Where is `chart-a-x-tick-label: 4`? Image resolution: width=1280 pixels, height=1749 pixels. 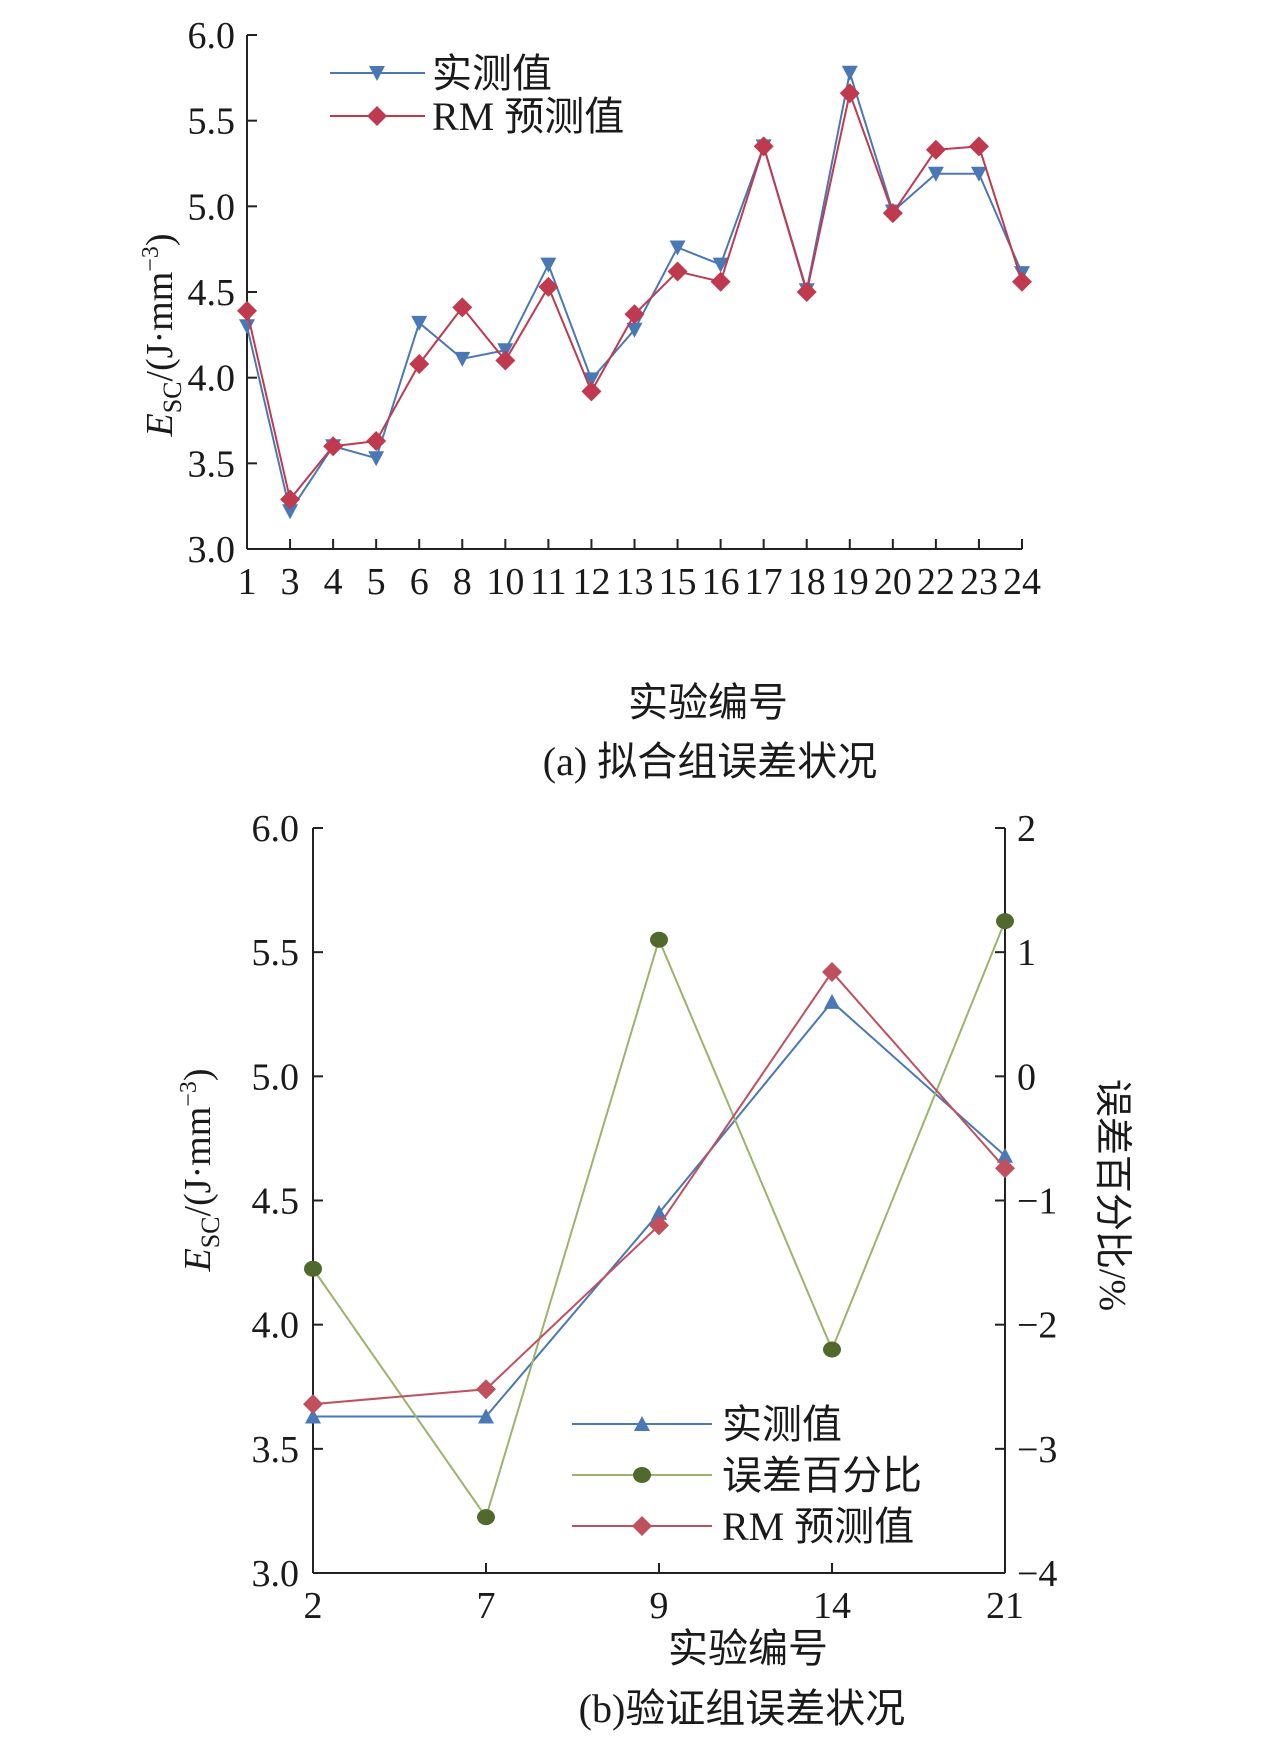 chart-a-x-tick-label: 4 is located at coordinates (333, 582).